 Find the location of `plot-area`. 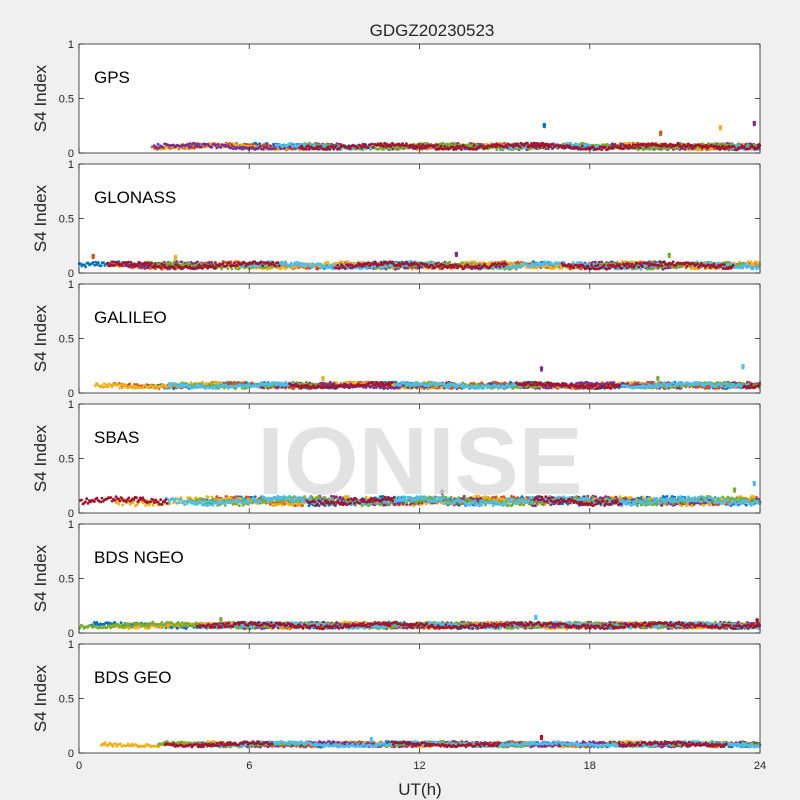

plot-area is located at coordinates (419, 218).